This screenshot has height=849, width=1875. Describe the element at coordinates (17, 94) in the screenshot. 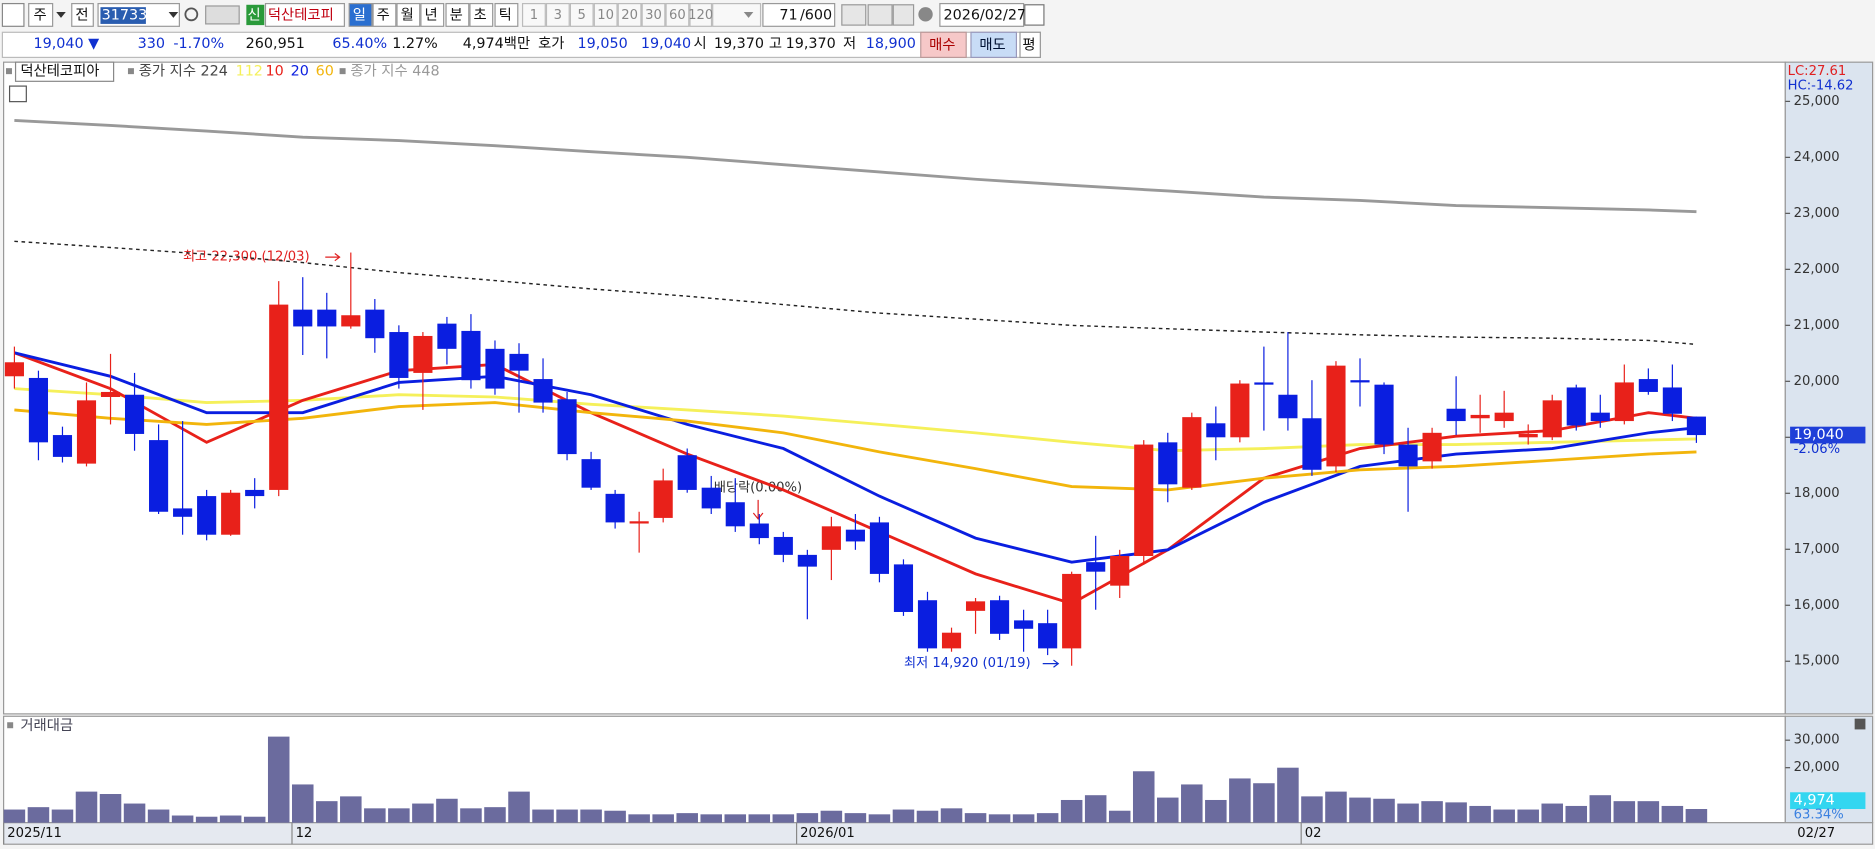

I see `table-icon` at that location.